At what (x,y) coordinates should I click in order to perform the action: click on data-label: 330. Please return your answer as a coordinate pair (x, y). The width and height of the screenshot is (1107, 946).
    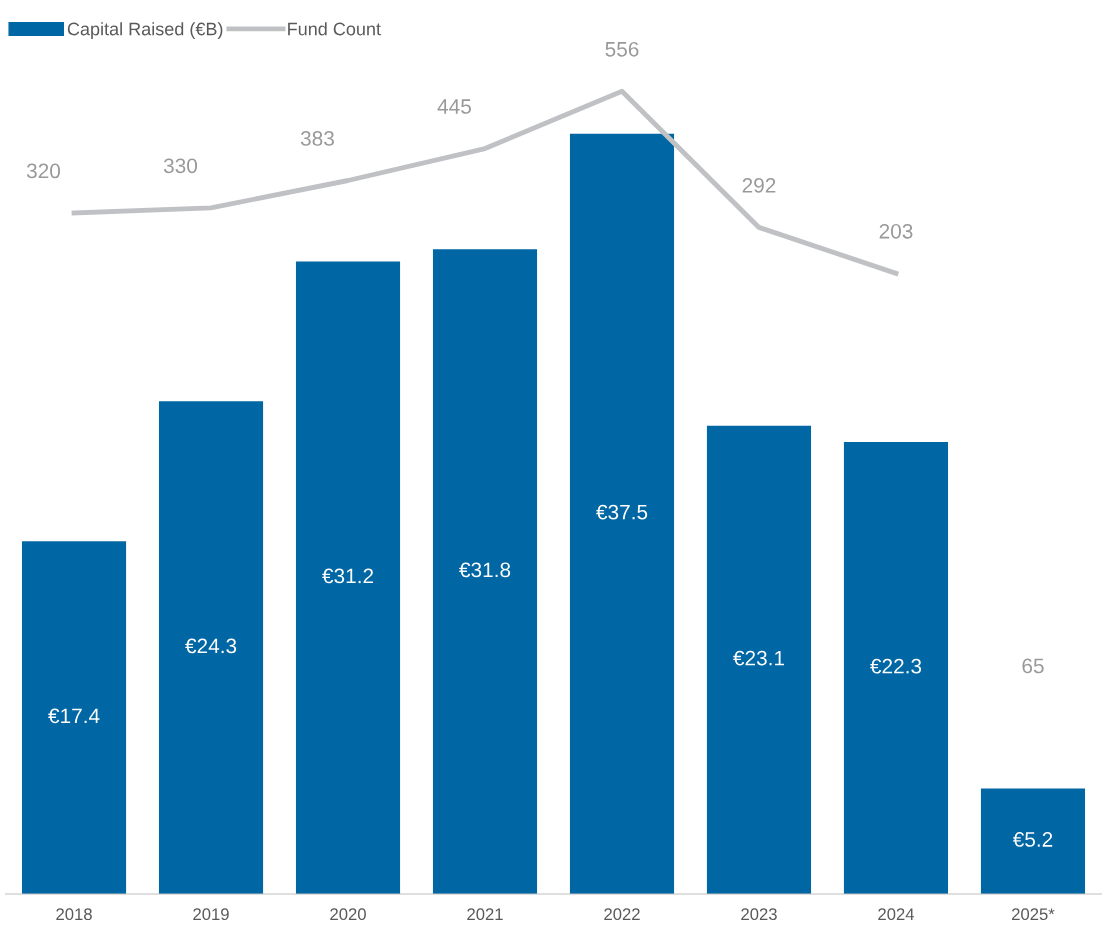
    Looking at the image, I should click on (180, 166).